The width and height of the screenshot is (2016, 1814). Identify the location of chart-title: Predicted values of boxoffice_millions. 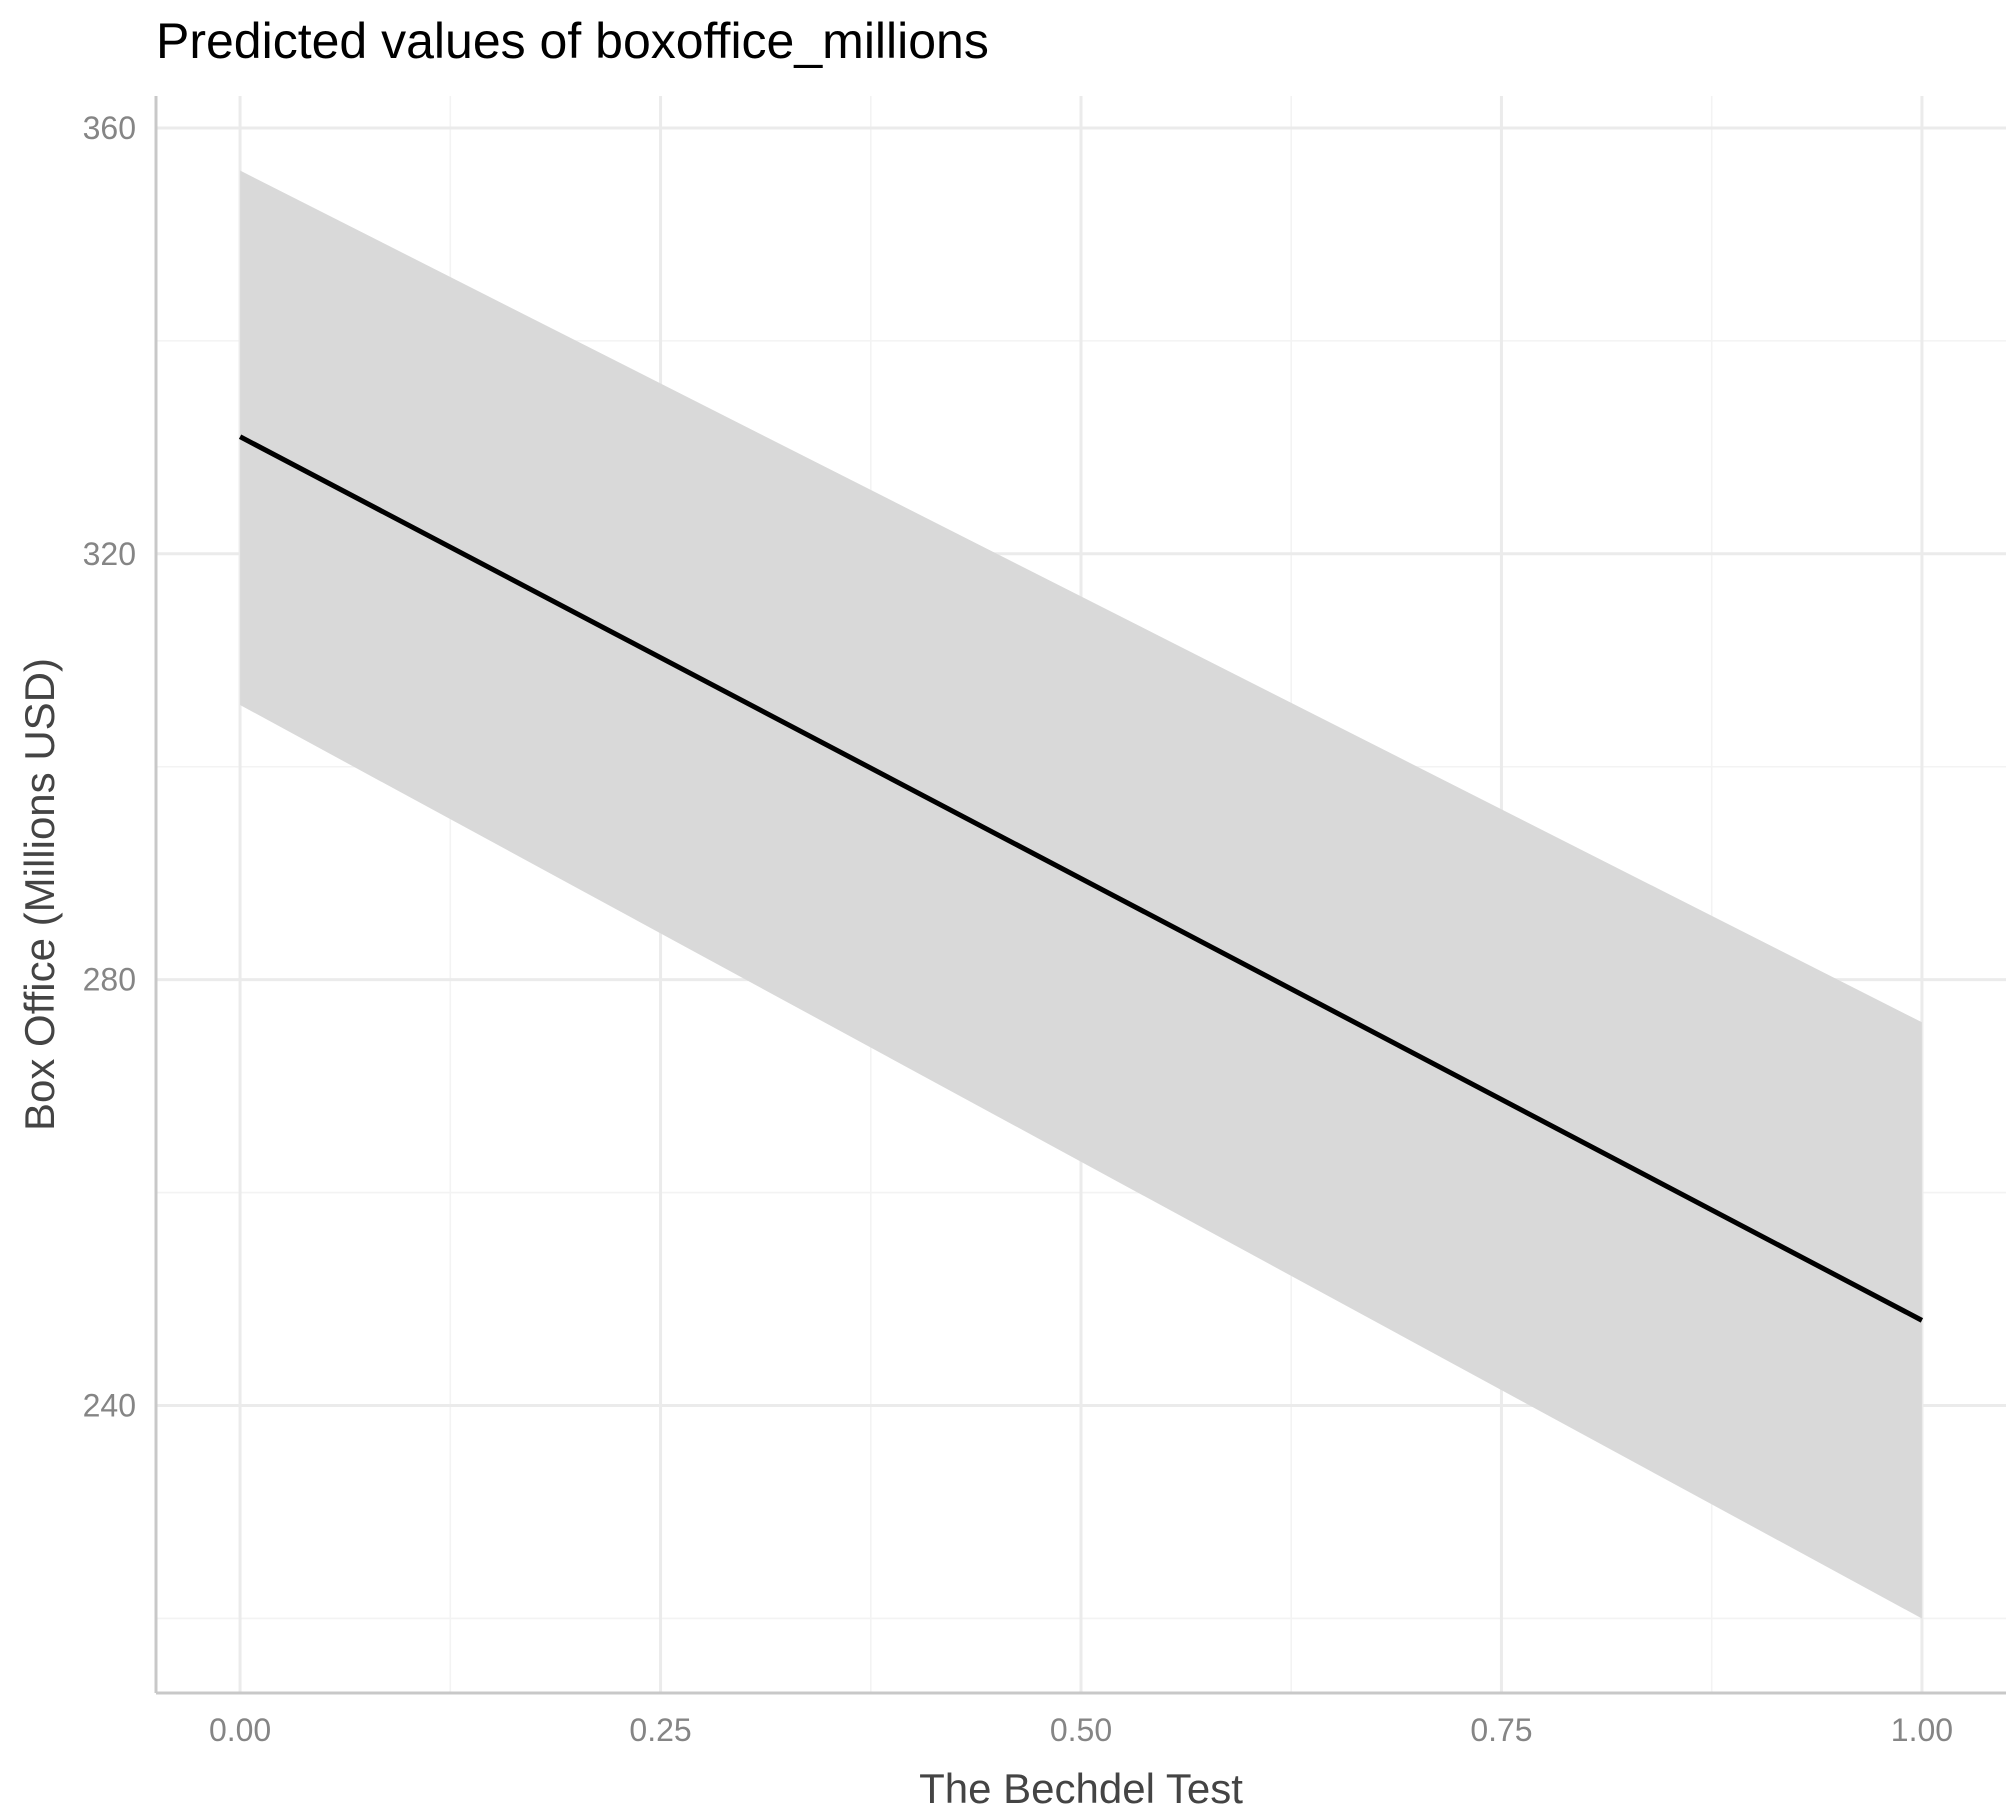
(572, 41).